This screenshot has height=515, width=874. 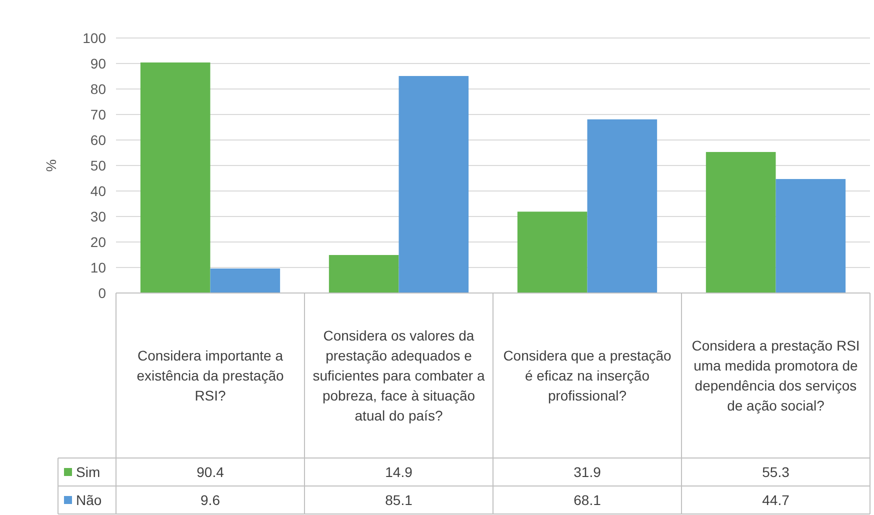 What do you see at coordinates (776, 500) in the screenshot?
I see `data-label: 44.7` at bounding box center [776, 500].